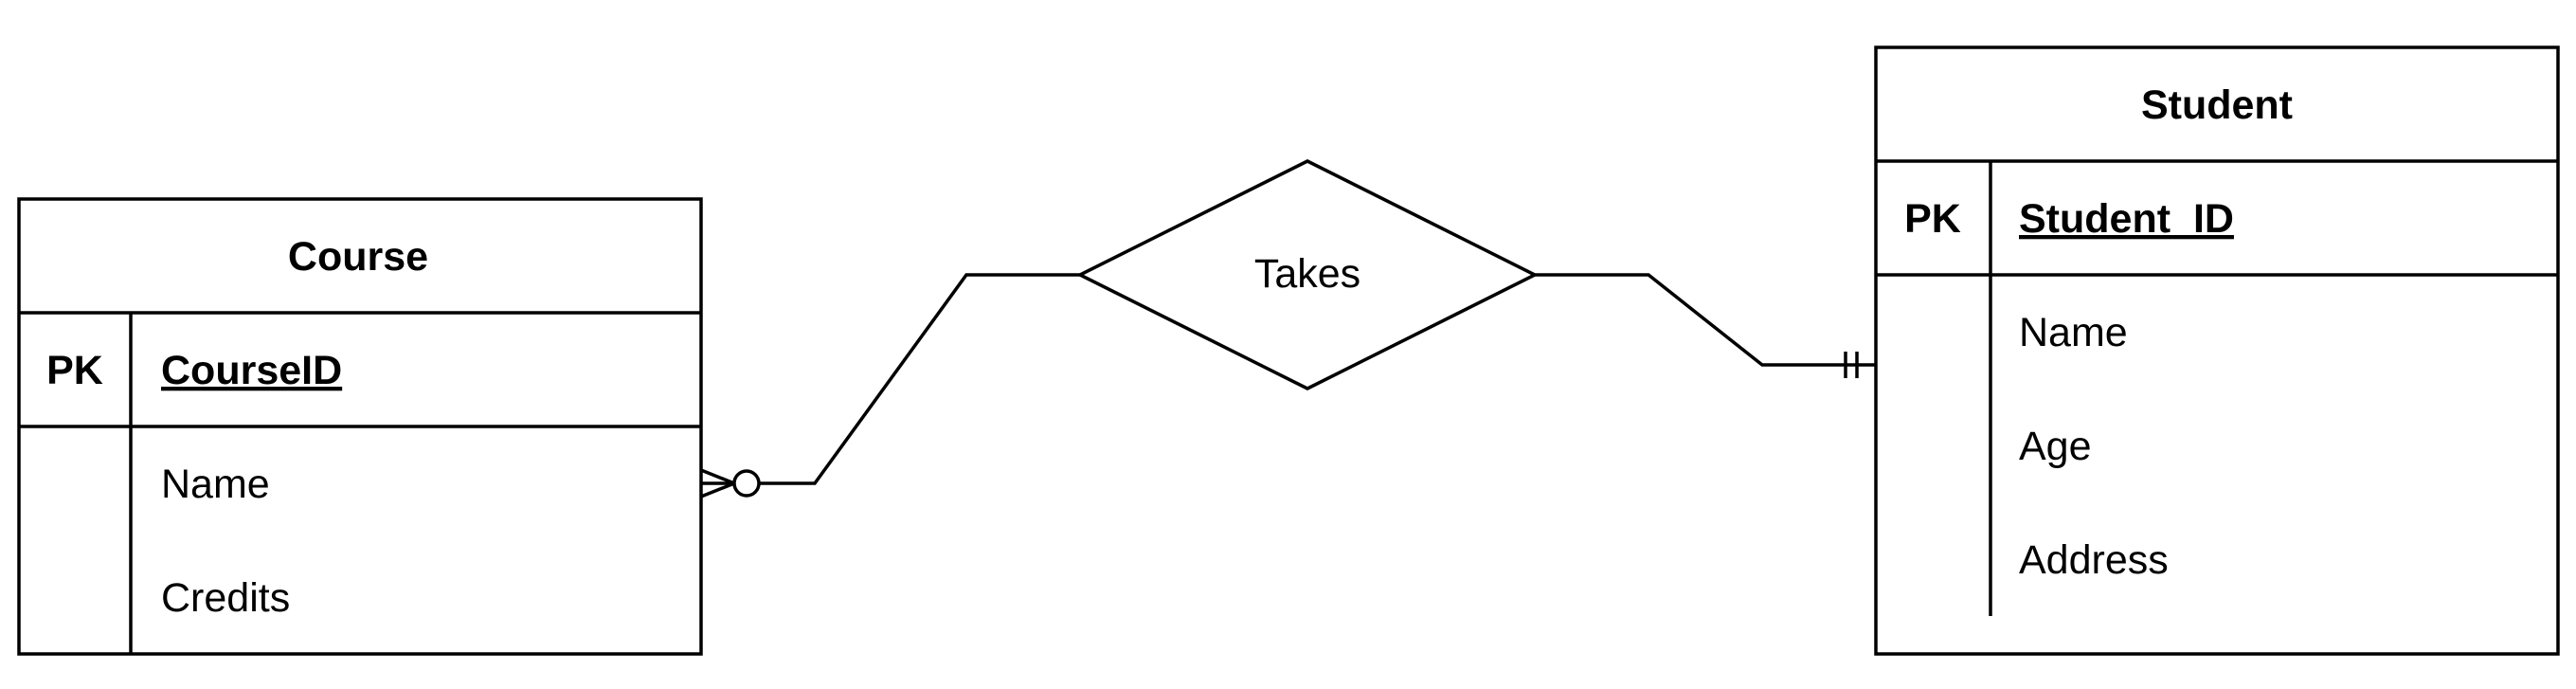 The image size is (2576, 689). What do you see at coordinates (358, 257) in the screenshot?
I see `course-title: Course` at bounding box center [358, 257].